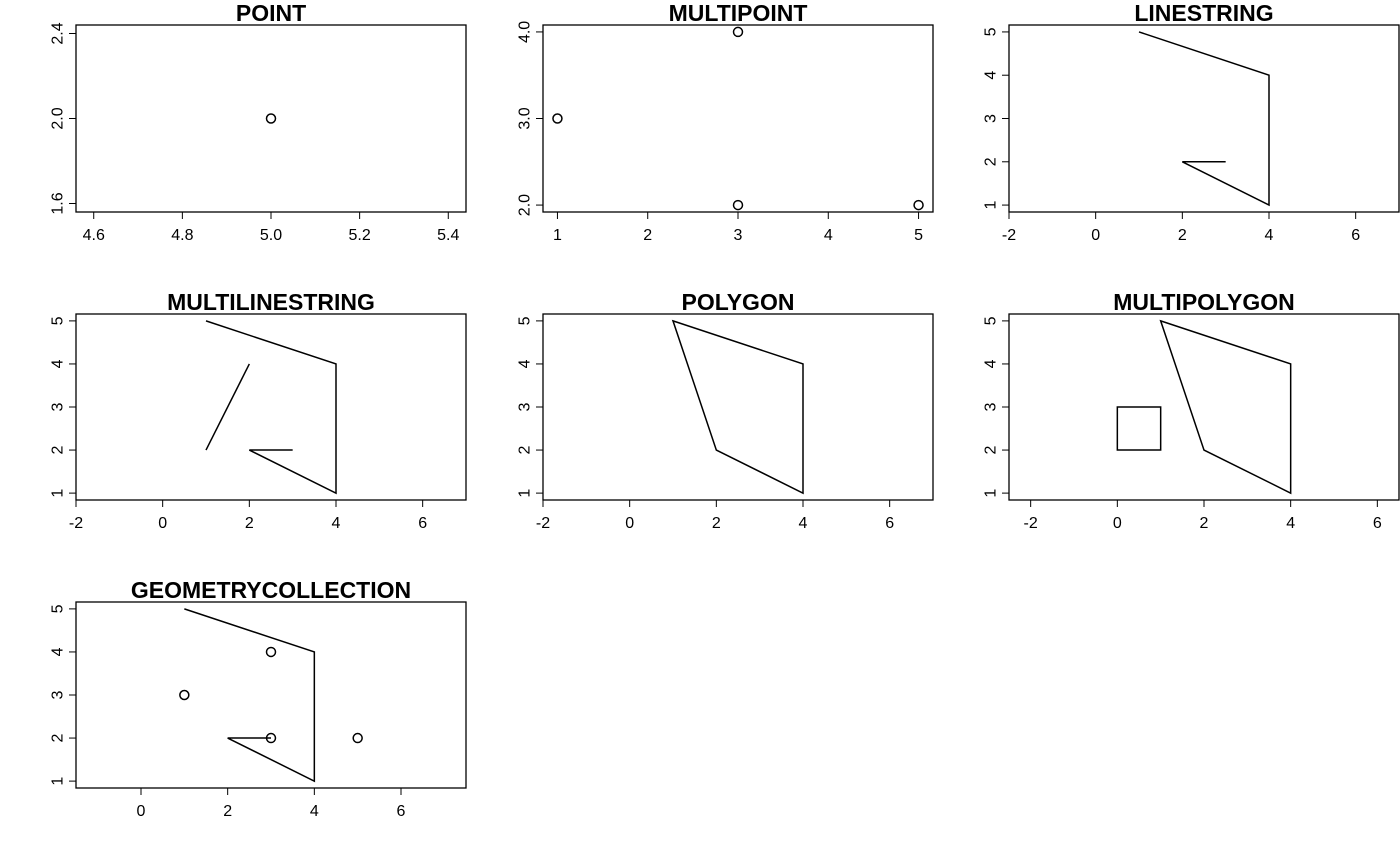  I want to click on panel-multipolygon: MULTIPOLYGON -2 0 2 4 6 1 2 3 4 5, so click(1191, 410).